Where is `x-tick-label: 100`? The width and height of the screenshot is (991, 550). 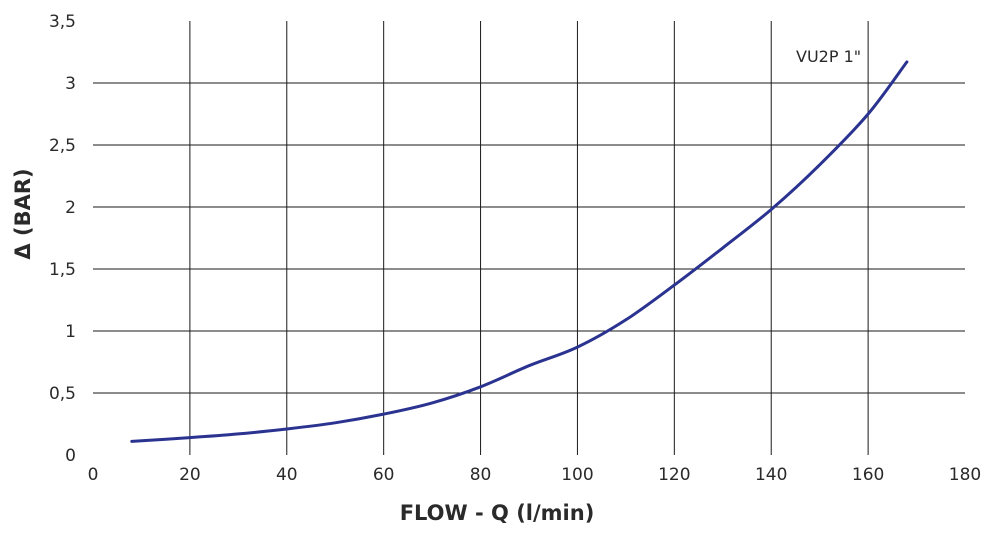
x-tick-label: 100 is located at coordinates (577, 475).